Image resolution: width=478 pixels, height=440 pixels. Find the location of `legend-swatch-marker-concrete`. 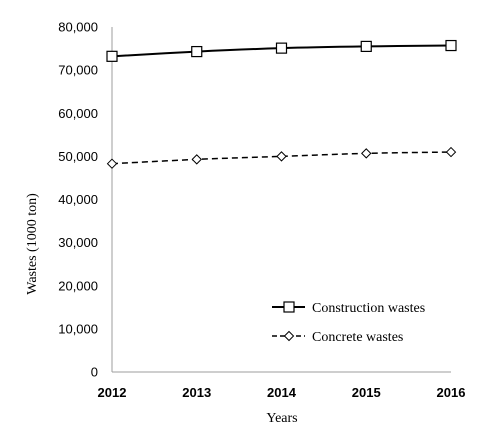

legend-swatch-marker-concrete is located at coordinates (289, 336).